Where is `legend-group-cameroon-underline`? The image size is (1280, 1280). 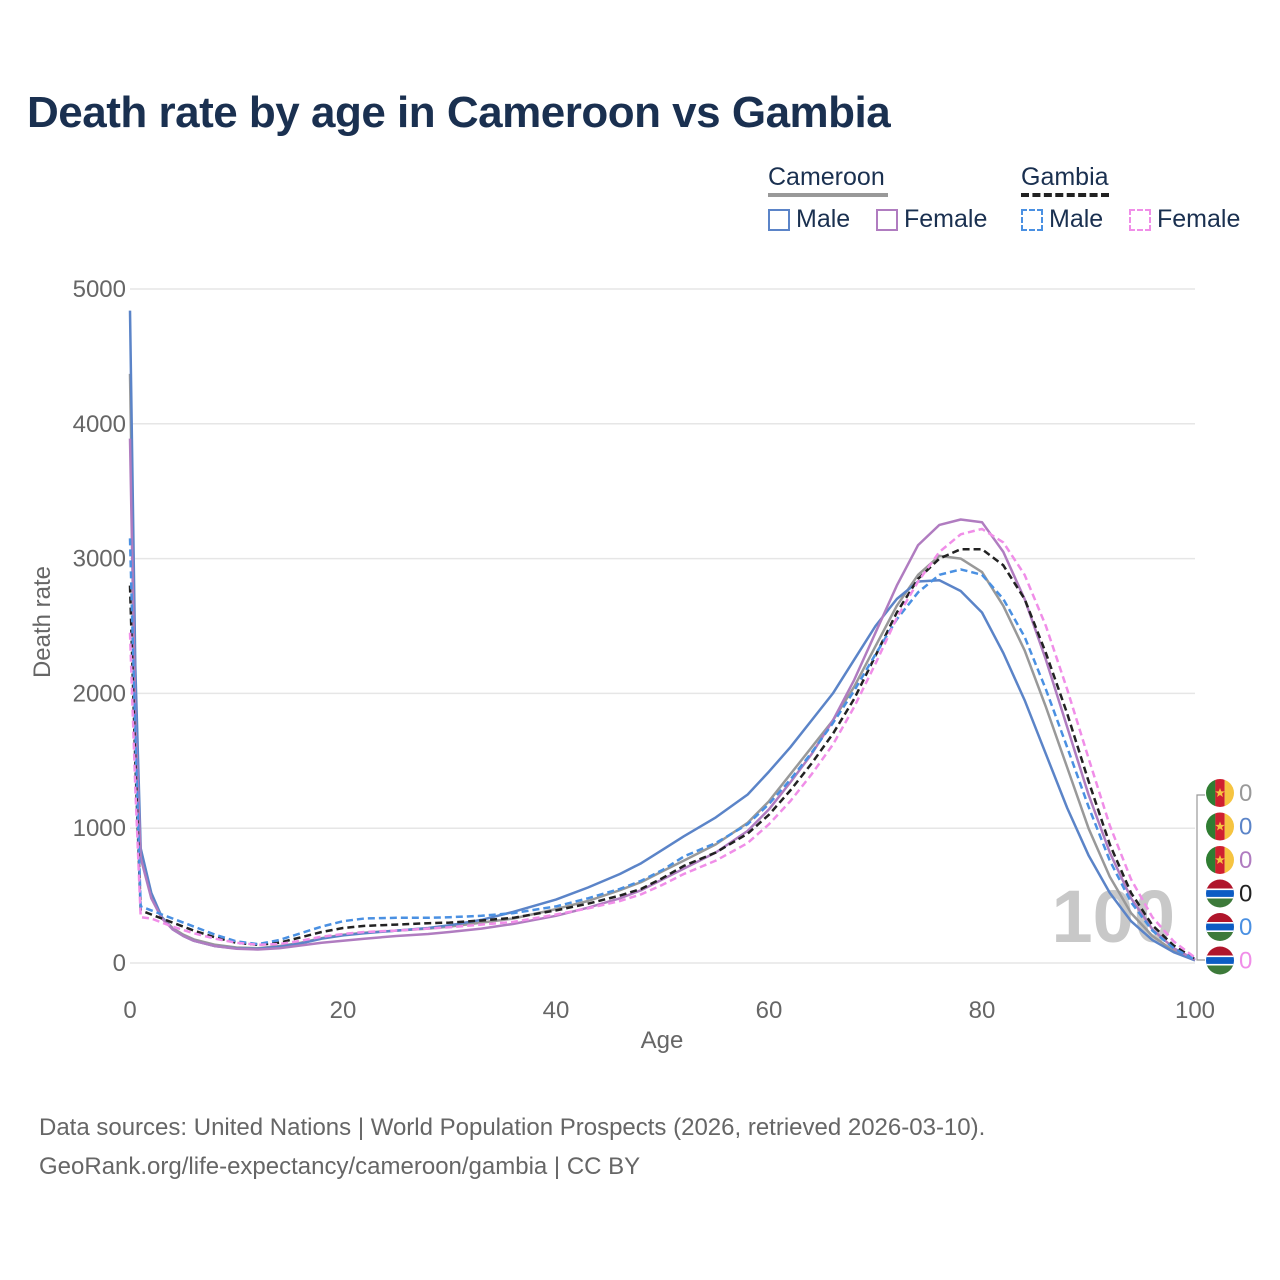
legend-group-cameroon-underline is located at coordinates (828, 195).